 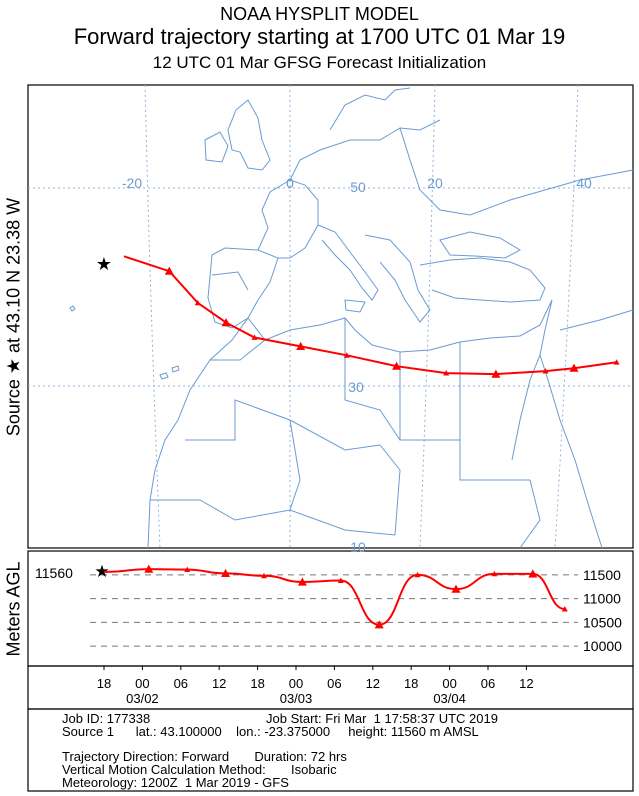 I want to click on date-label: 03/02, so click(x=142, y=698).